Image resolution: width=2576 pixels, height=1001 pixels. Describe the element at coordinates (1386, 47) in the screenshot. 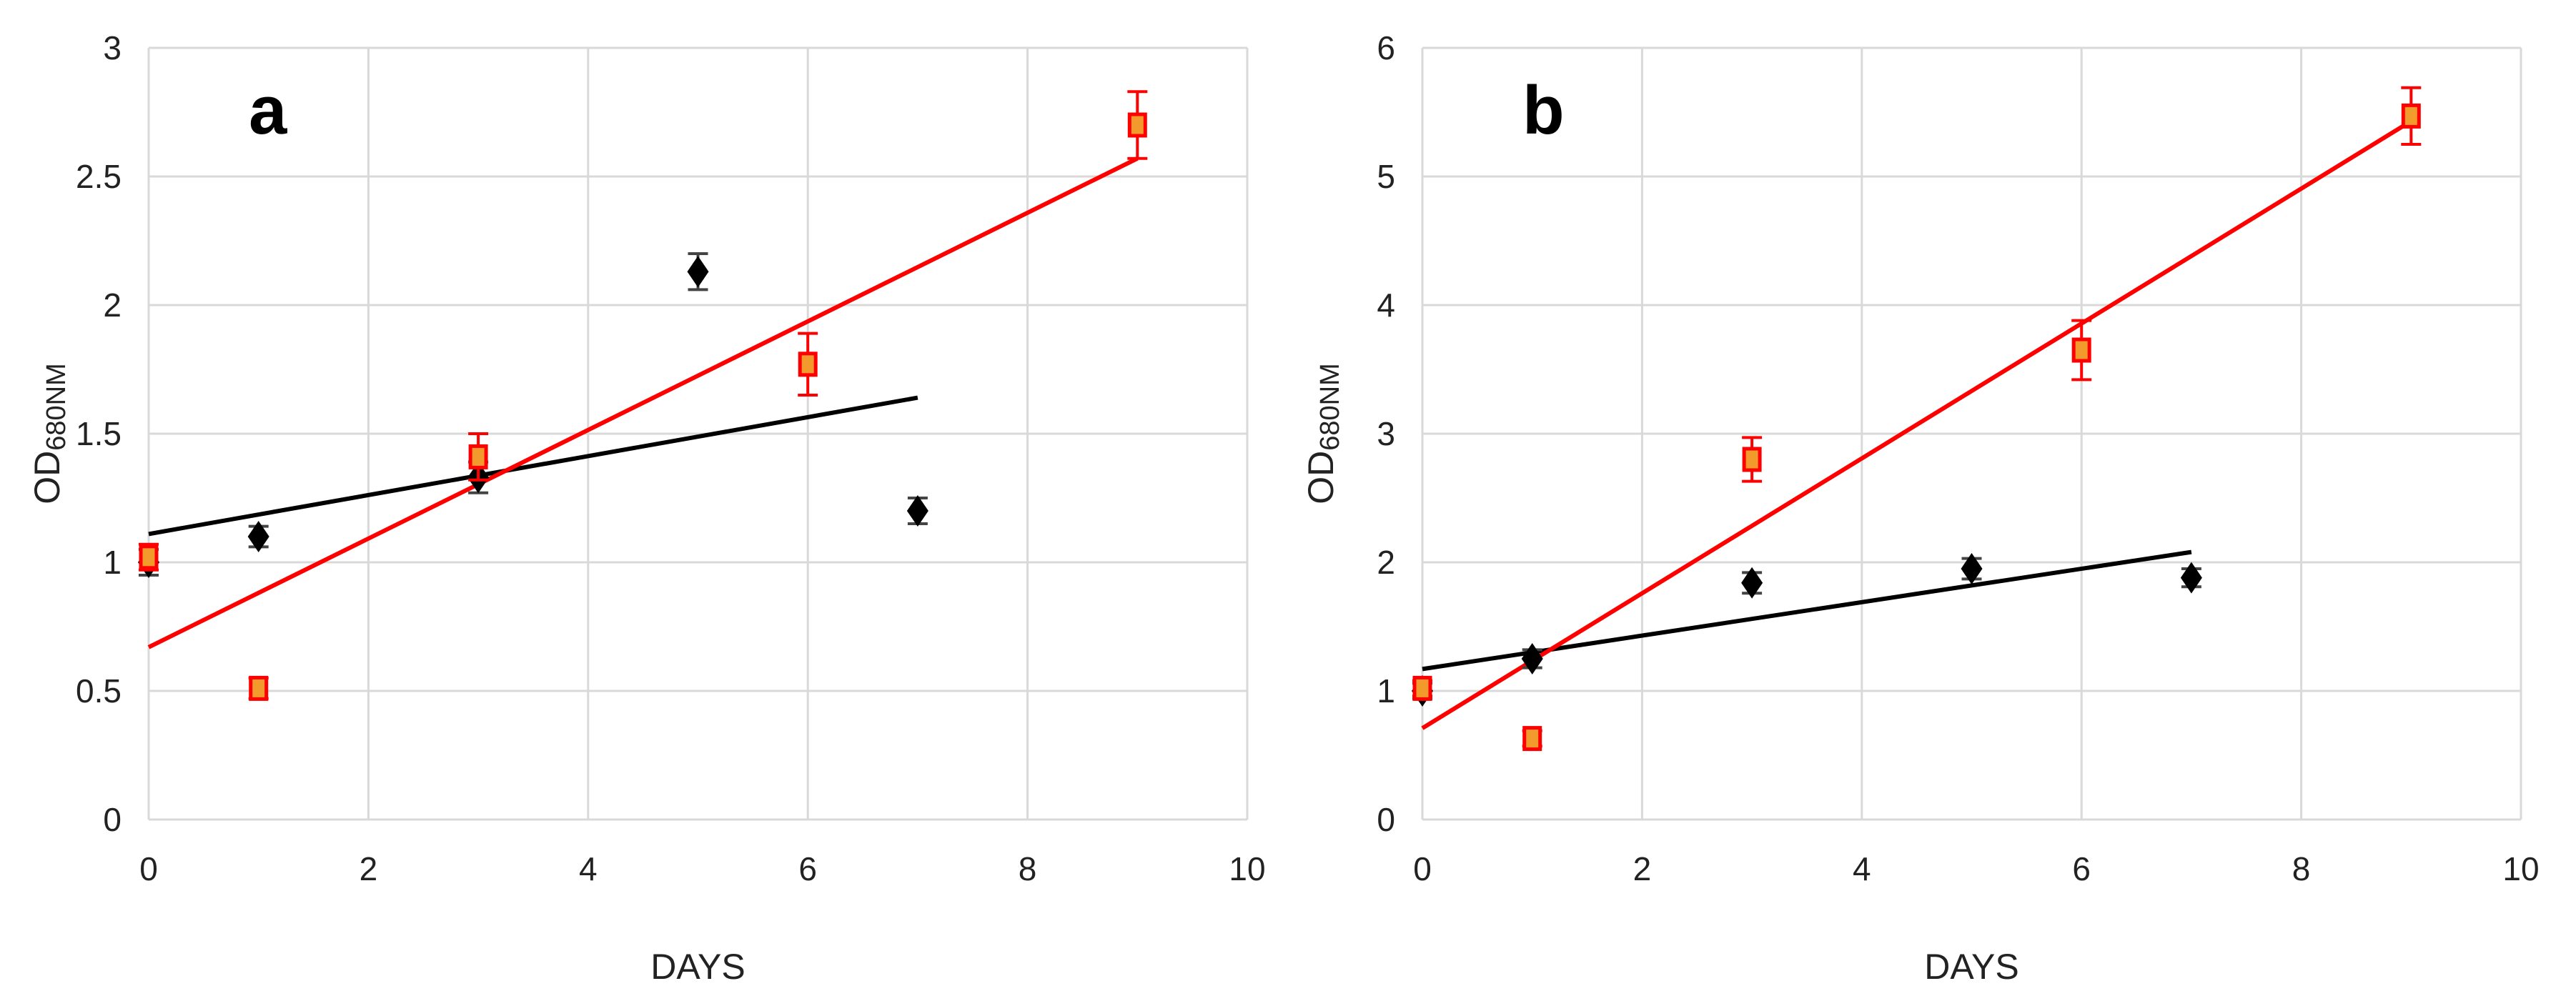

I see `y-tick-label: 6` at that location.